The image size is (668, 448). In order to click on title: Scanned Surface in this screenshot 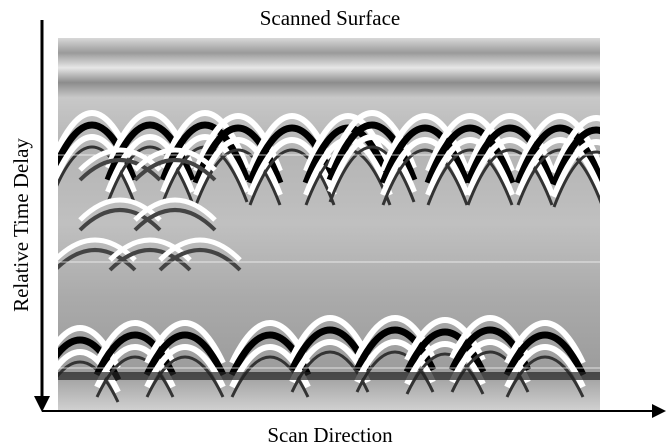, I will do `click(330, 18)`.